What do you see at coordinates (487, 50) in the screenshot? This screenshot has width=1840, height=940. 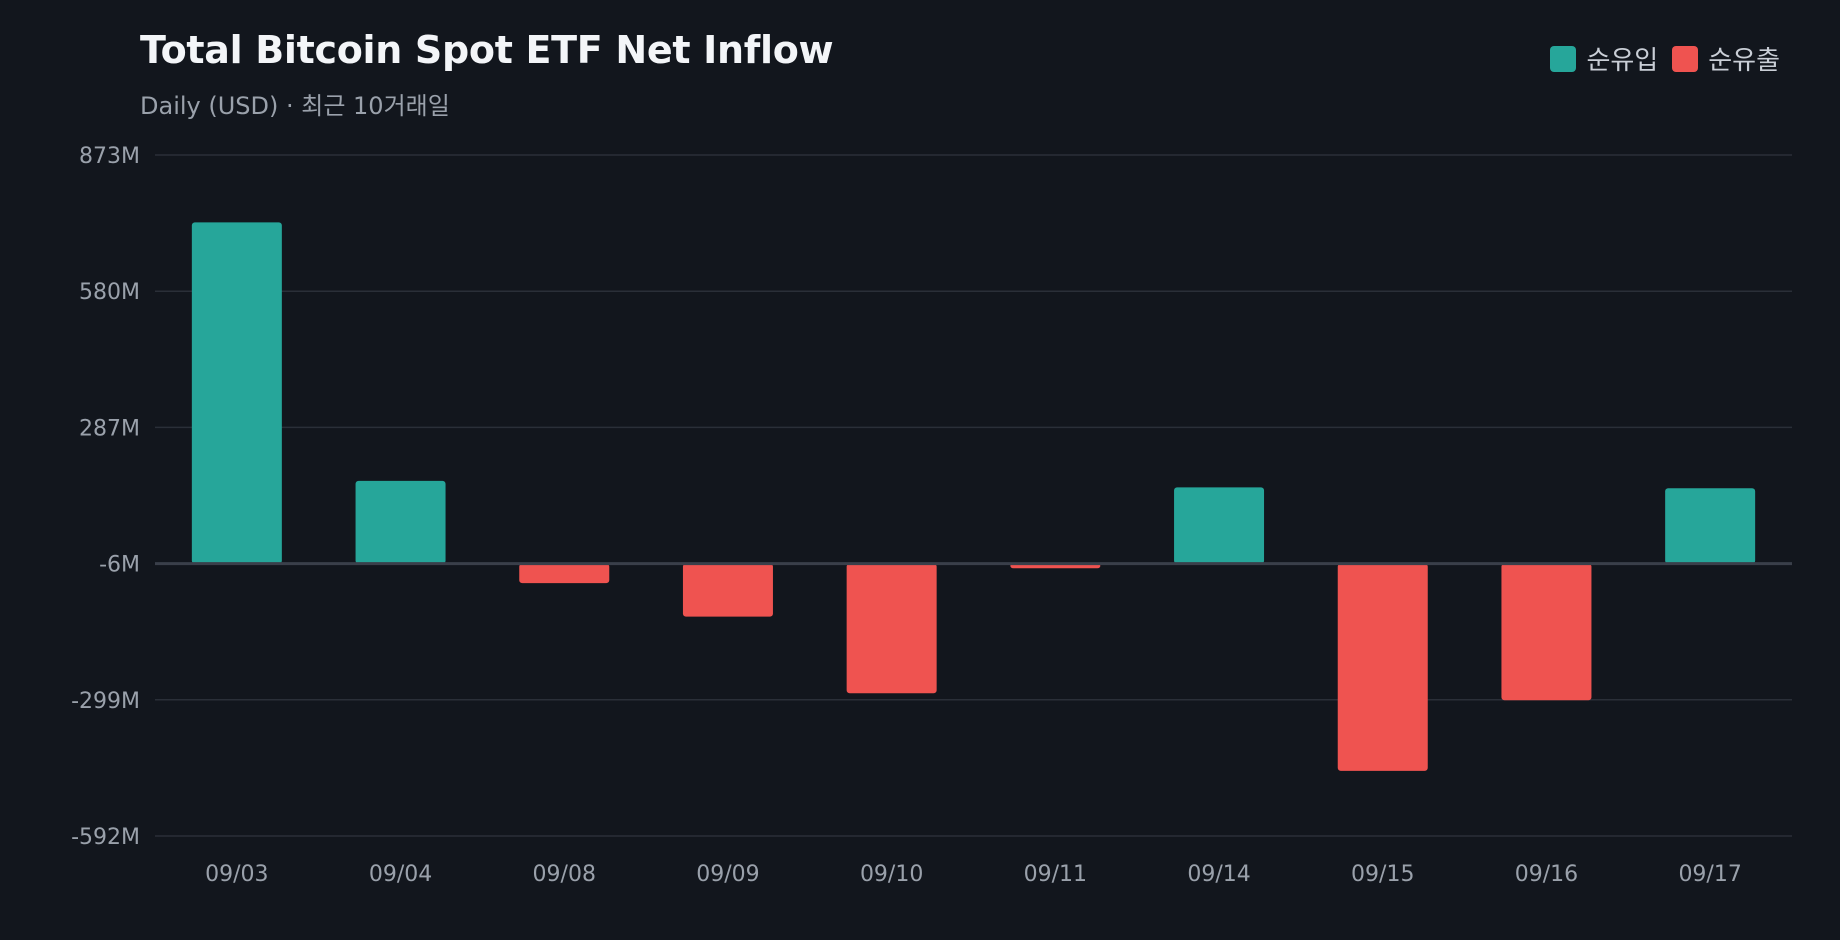 I see `chart-title: Total Bitcoin Spot ETF Net Inflow` at bounding box center [487, 50].